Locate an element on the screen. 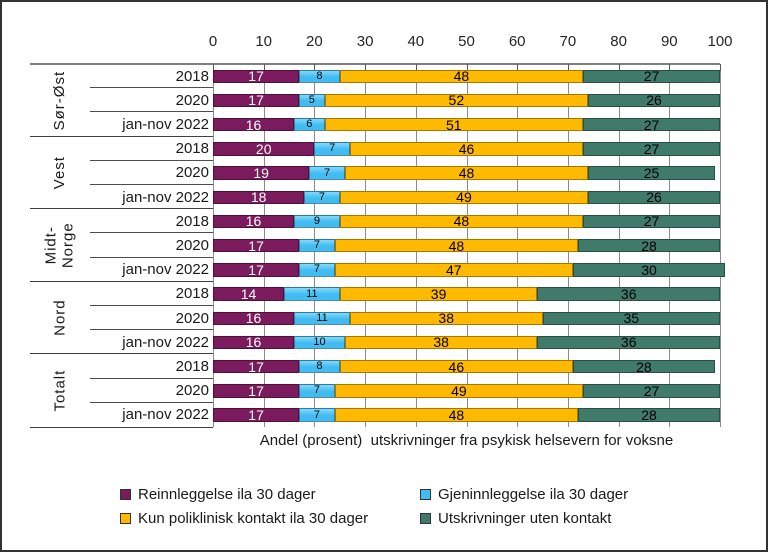 The width and height of the screenshot is (768, 552). region-label-text: Nord is located at coordinates (60, 318).